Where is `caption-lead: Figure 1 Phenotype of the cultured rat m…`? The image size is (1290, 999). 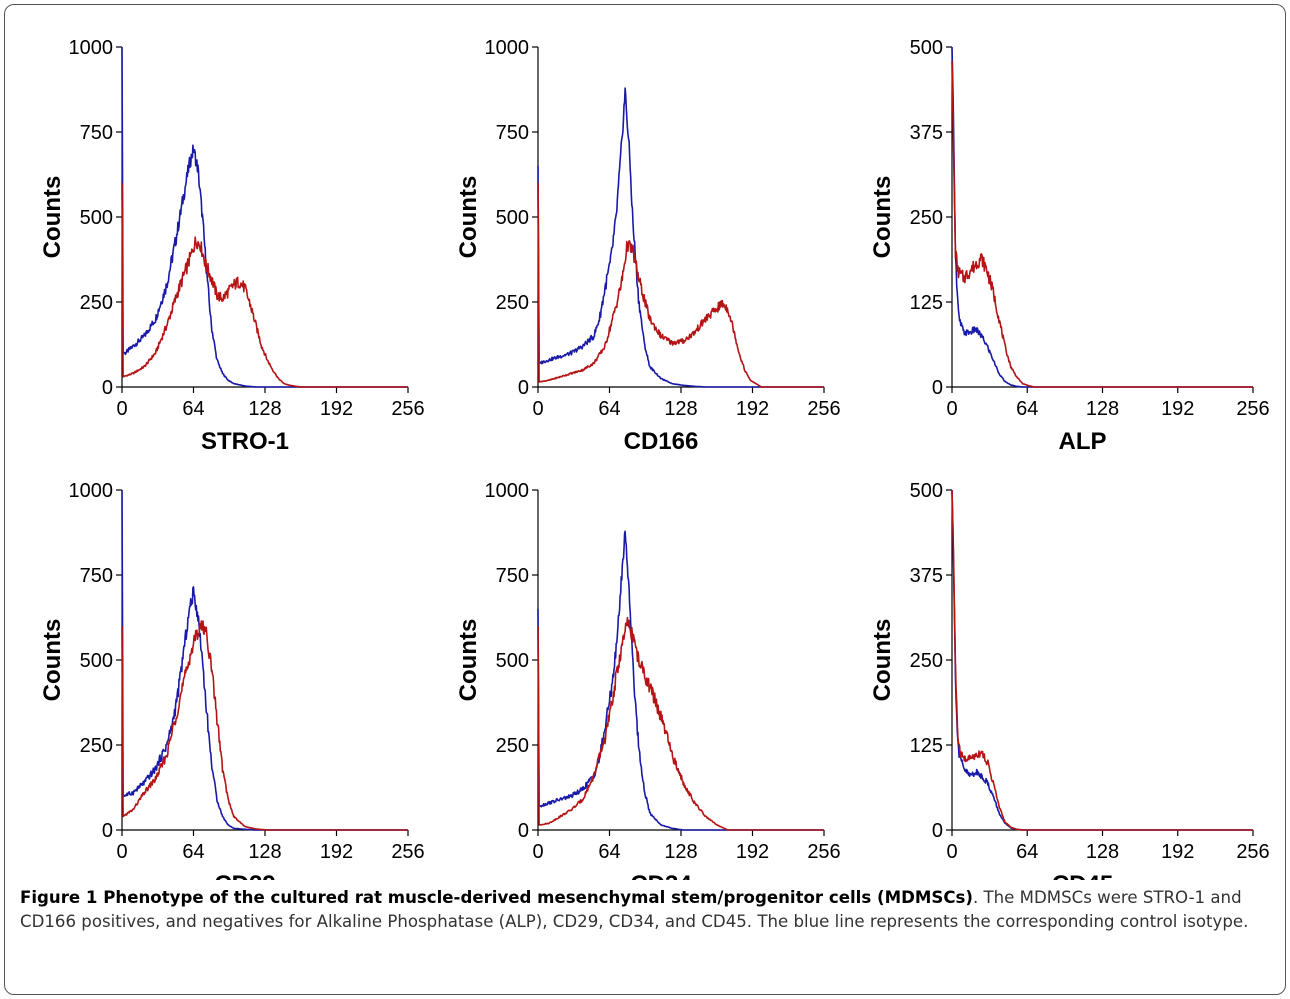 caption-lead: Figure 1 Phenotype of the cultured rat m… is located at coordinates (496, 897).